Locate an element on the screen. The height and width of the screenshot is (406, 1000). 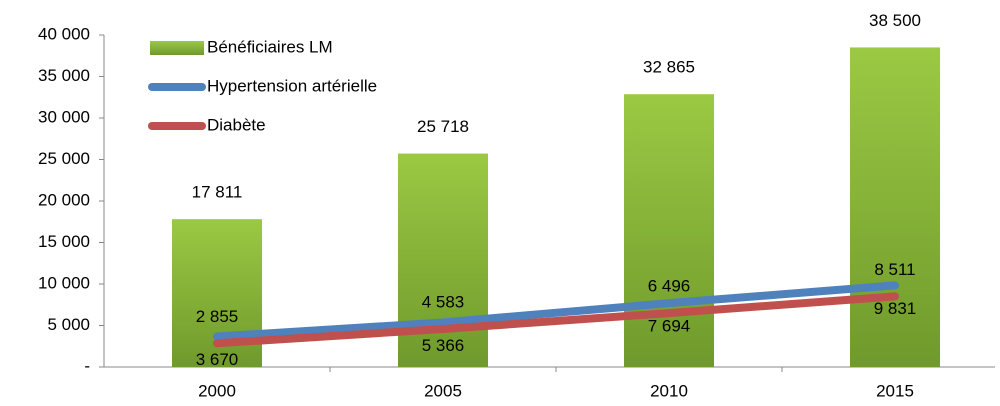
y-tick-label: 25 000 is located at coordinates (64, 158).